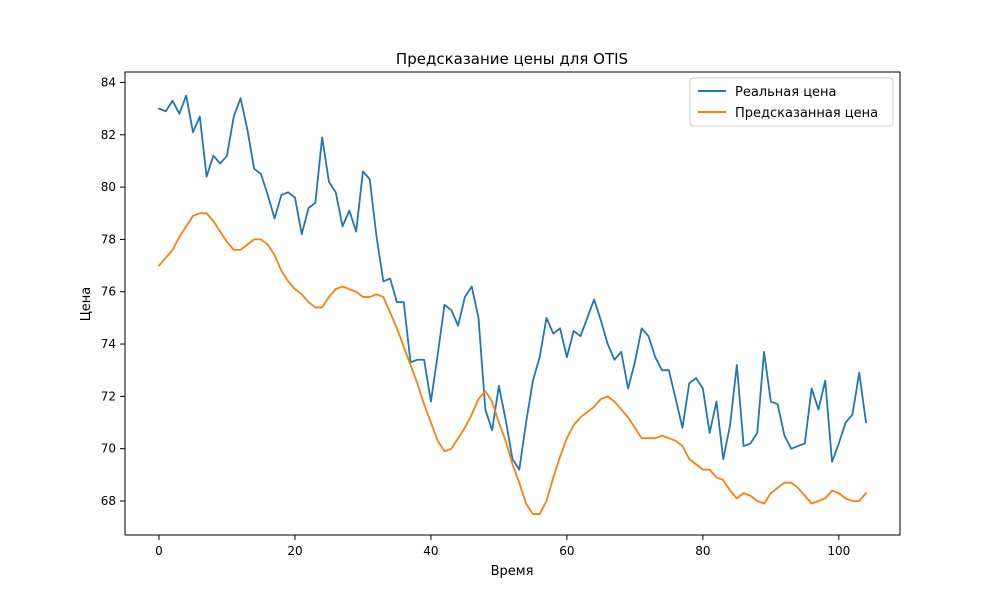 This screenshot has height=600, width=1000. Describe the element at coordinates (108, 135) in the screenshot. I see `y-tick-label: 82` at that location.